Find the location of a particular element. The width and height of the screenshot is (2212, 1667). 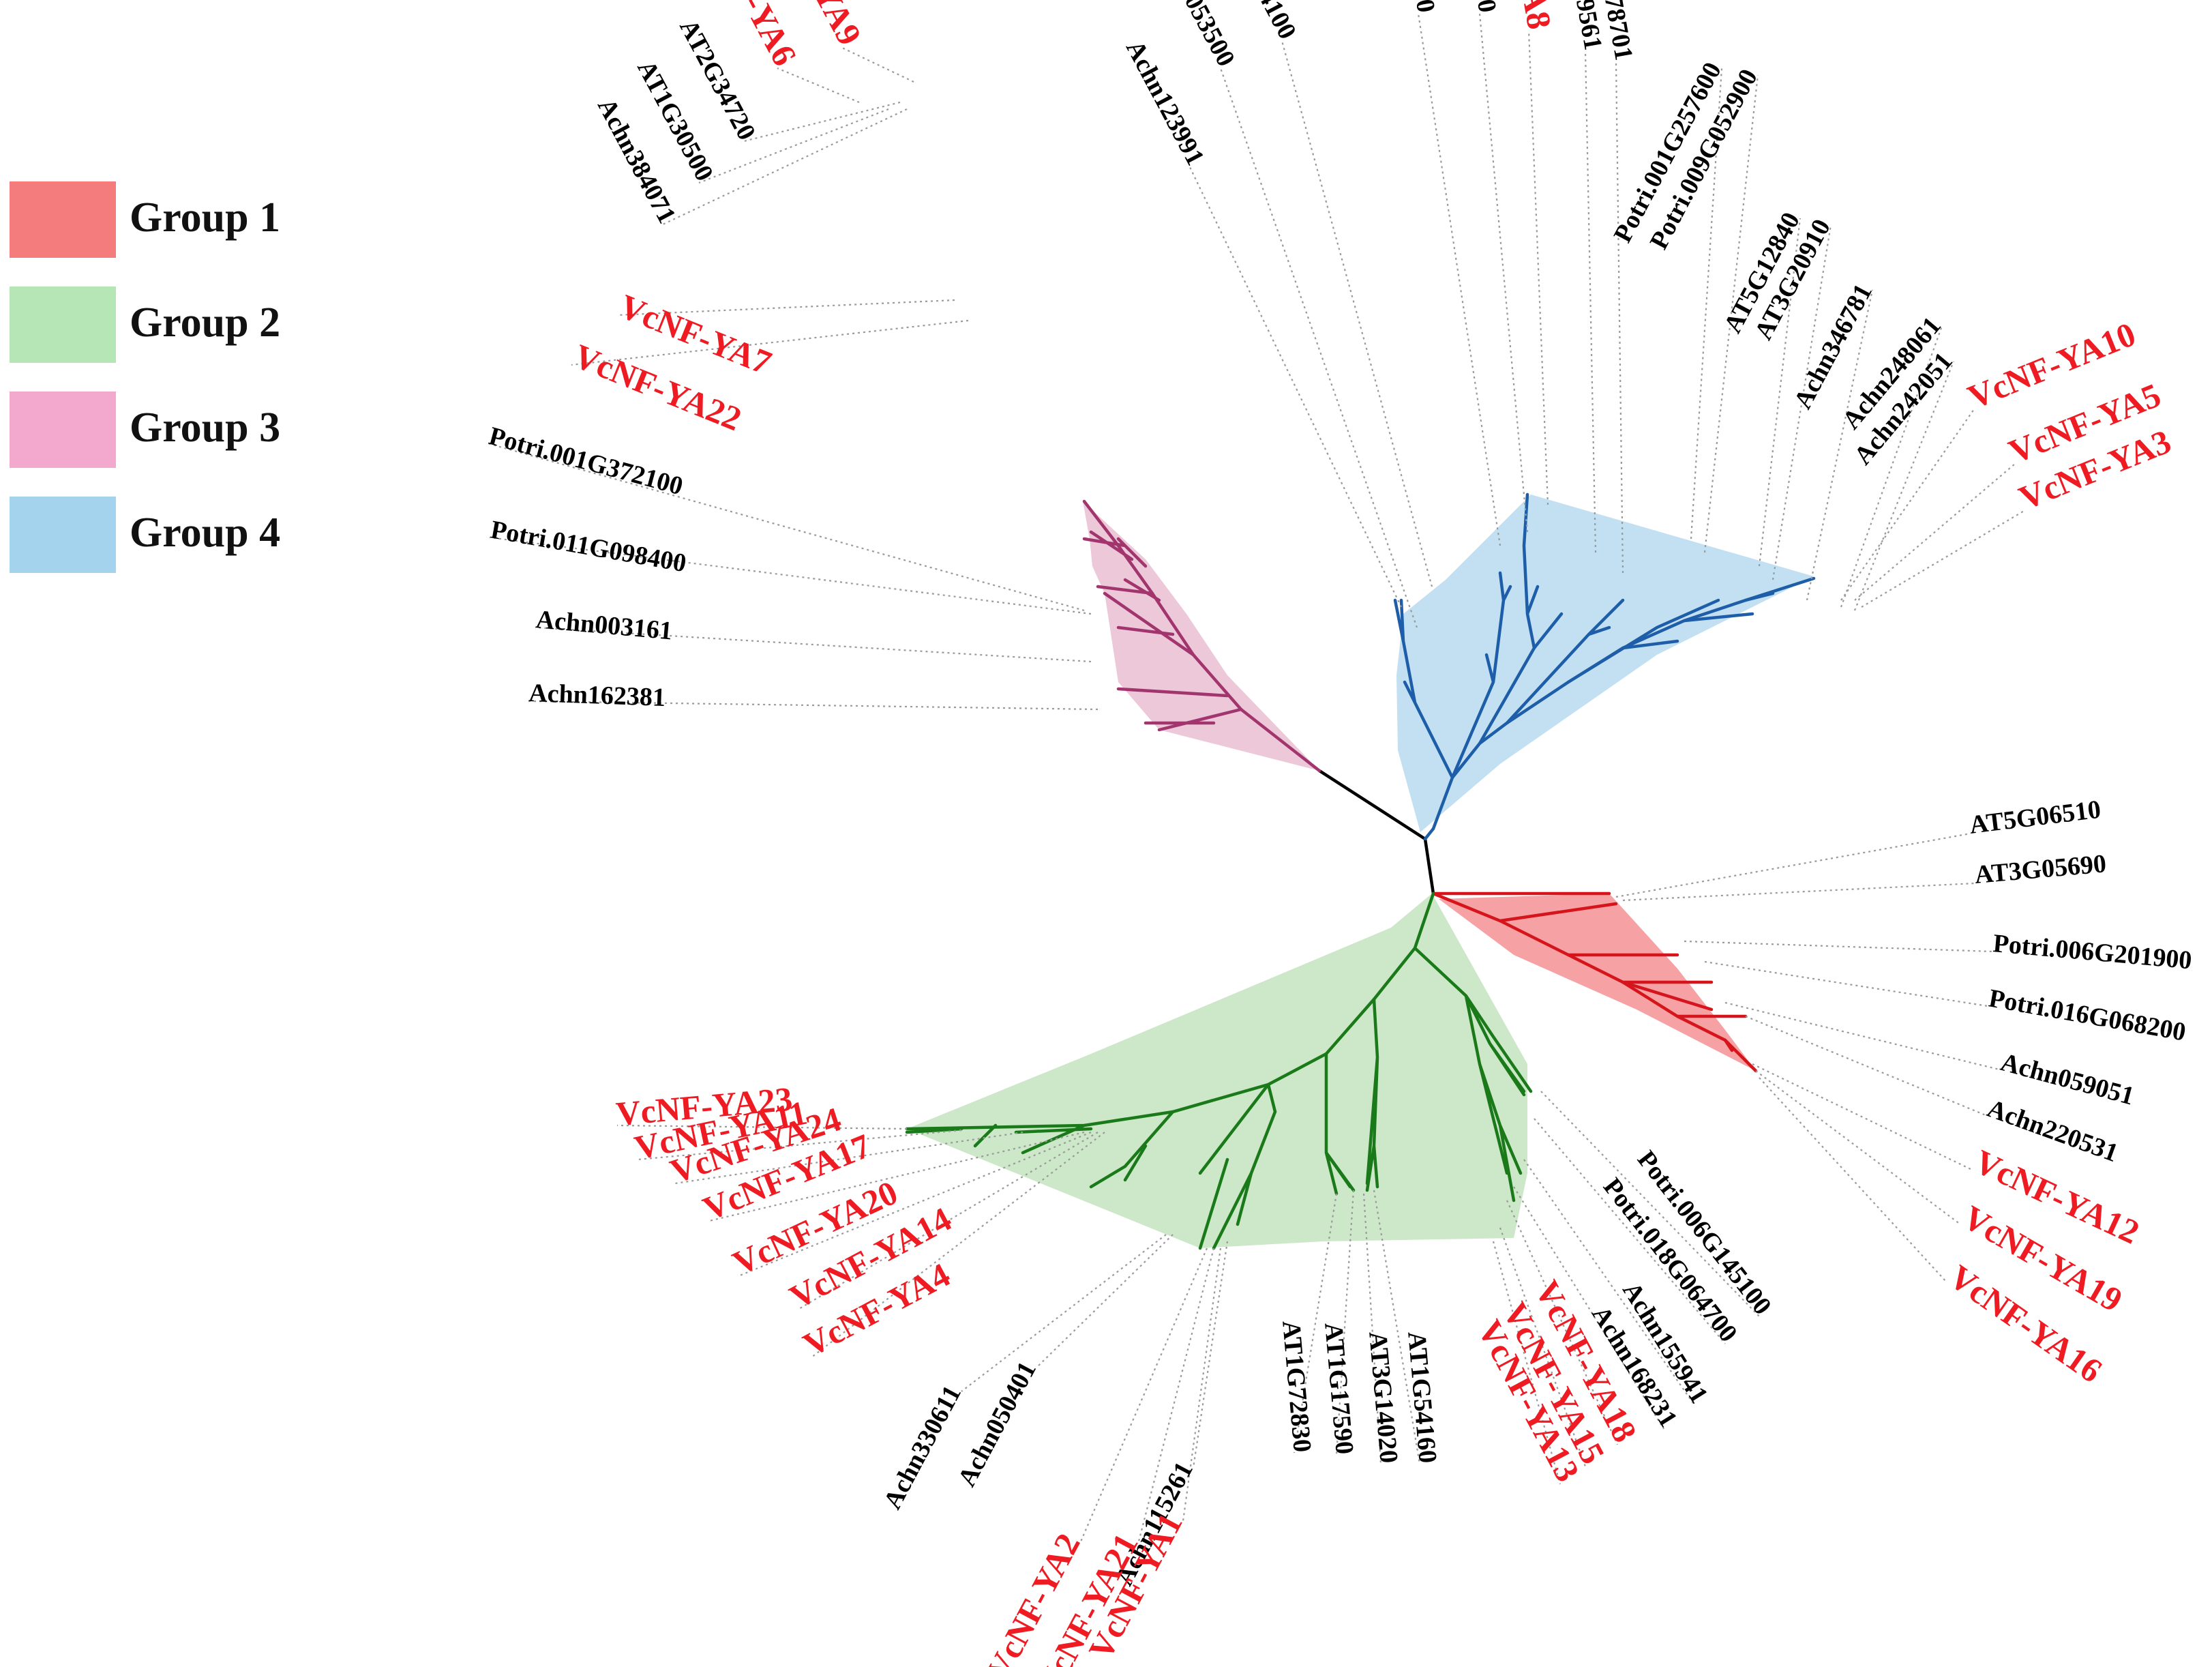

legend-item-group-1: Group 1 is located at coordinates (145, 219).